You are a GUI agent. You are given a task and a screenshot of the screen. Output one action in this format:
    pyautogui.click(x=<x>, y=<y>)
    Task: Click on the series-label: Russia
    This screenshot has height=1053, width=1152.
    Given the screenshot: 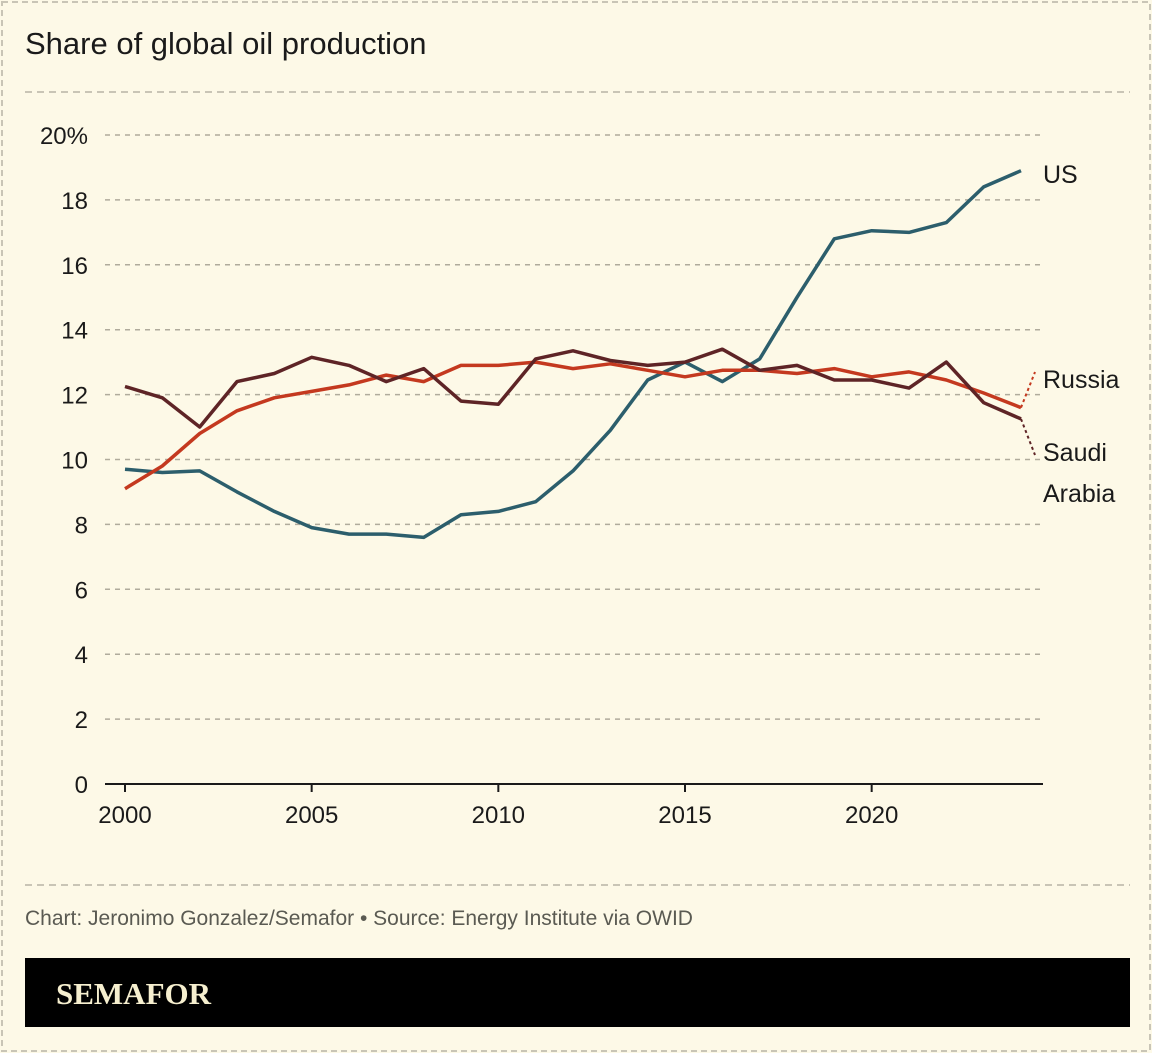 What is the action you would take?
    pyautogui.click(x=1081, y=380)
    